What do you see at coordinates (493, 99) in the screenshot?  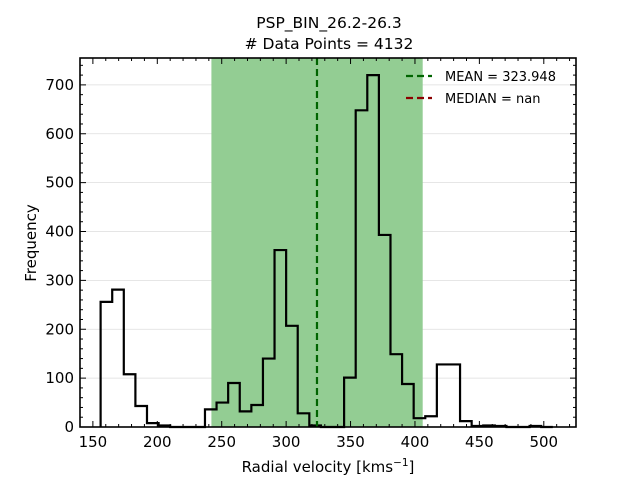 I see `legend-label: MEDIAN = nan` at bounding box center [493, 99].